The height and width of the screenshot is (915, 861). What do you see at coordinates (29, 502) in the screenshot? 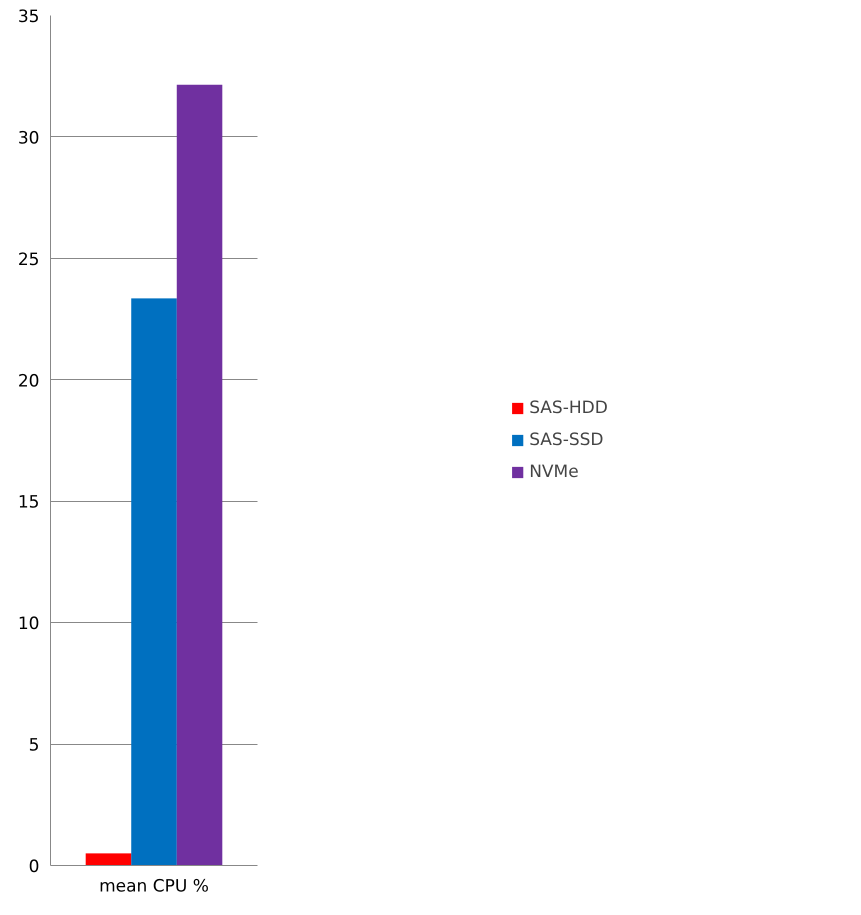
I see `y-tick-label: 15` at bounding box center [29, 502].